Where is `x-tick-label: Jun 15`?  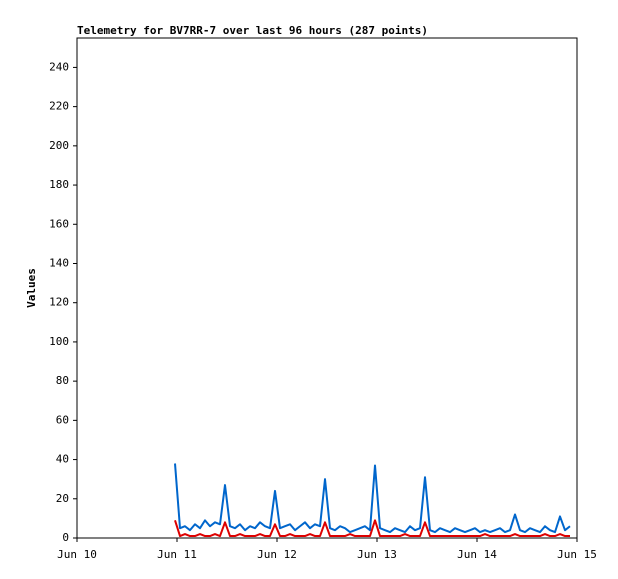
x-tick-label: Jun 15 is located at coordinates (577, 554).